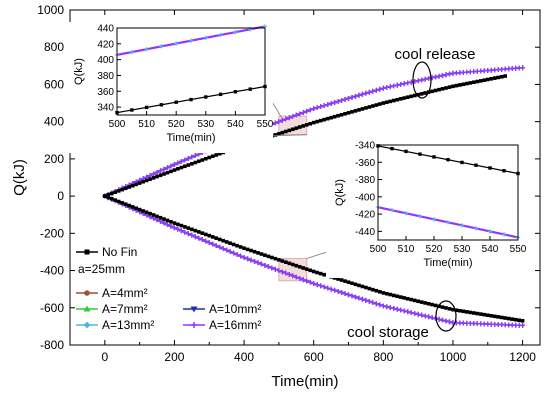 This screenshot has width=550, height=401. I want to click on legend-item: A=13mm², so click(115, 325).